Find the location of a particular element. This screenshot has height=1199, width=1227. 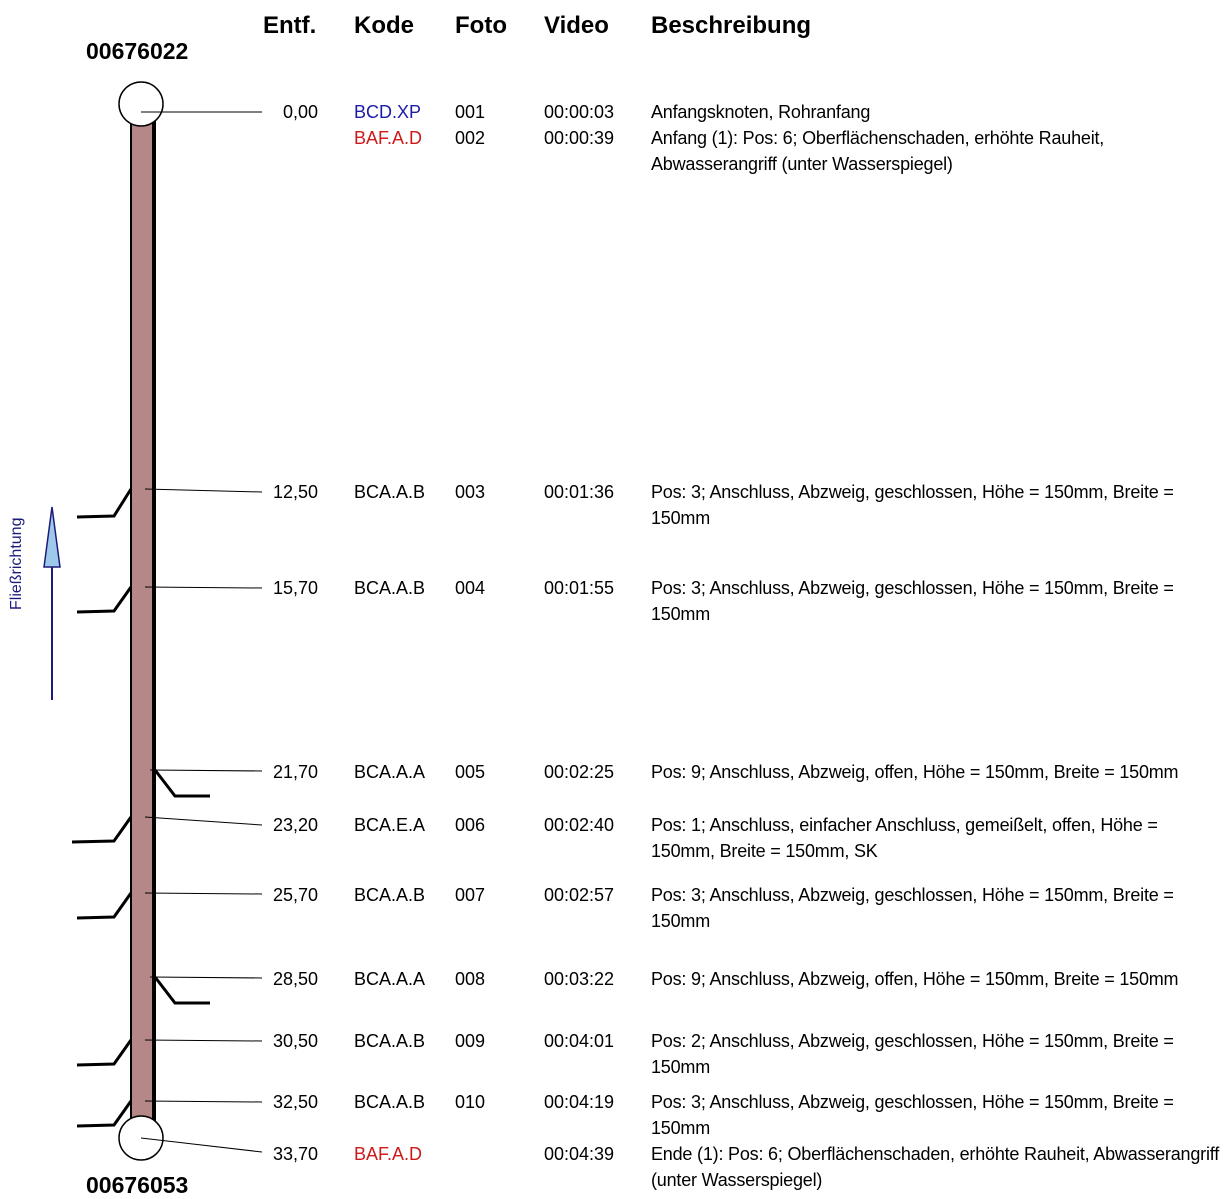

row-distance: 15,70 is located at coordinates (295, 588).